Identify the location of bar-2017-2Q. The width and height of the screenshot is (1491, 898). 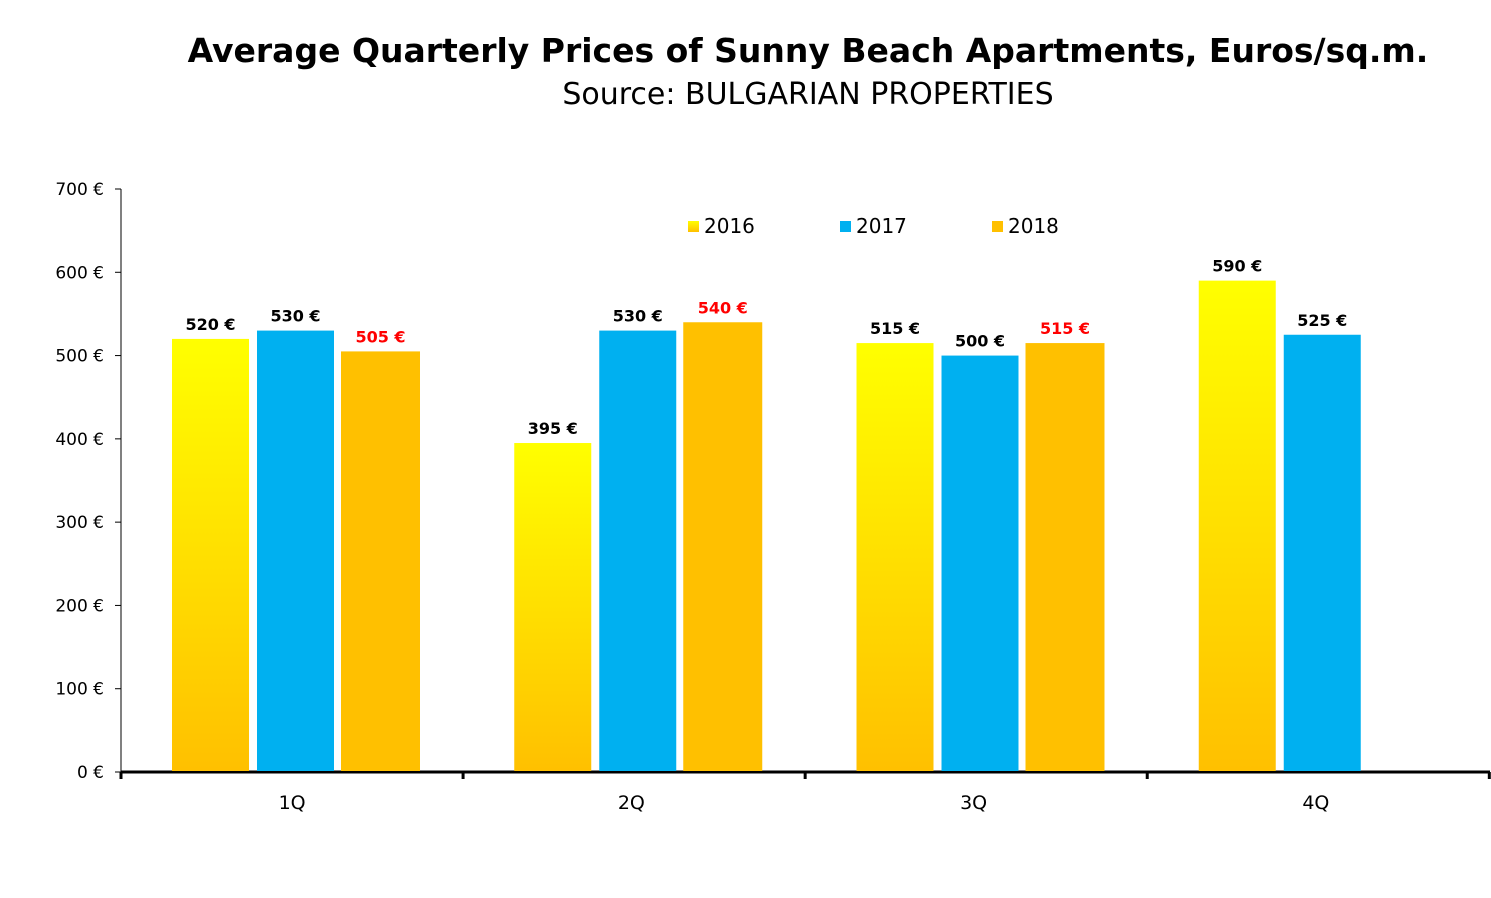
(638, 550).